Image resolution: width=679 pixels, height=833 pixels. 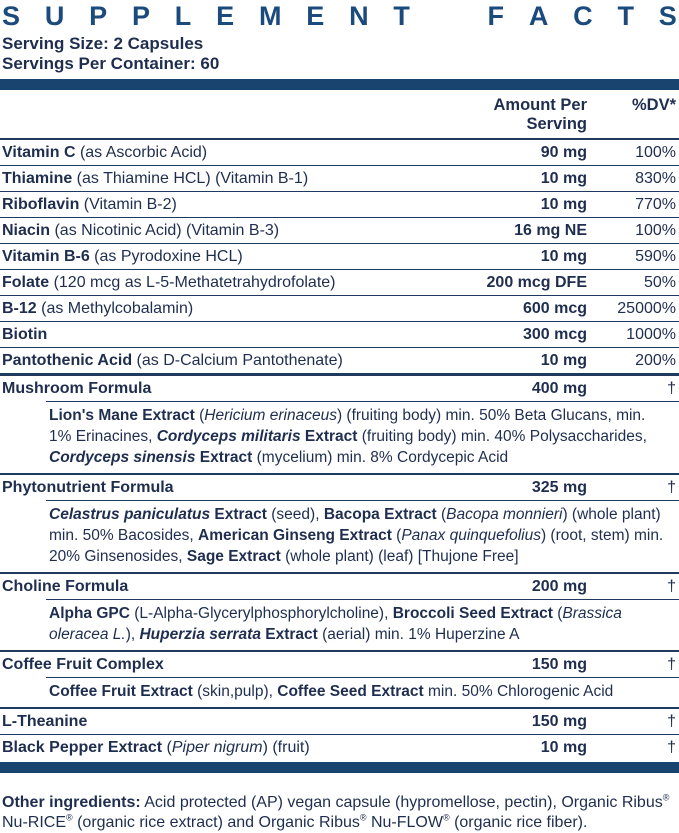 What do you see at coordinates (115, 308) in the screenshot?
I see `text-segment: (as Methylcobalamin)` at bounding box center [115, 308].